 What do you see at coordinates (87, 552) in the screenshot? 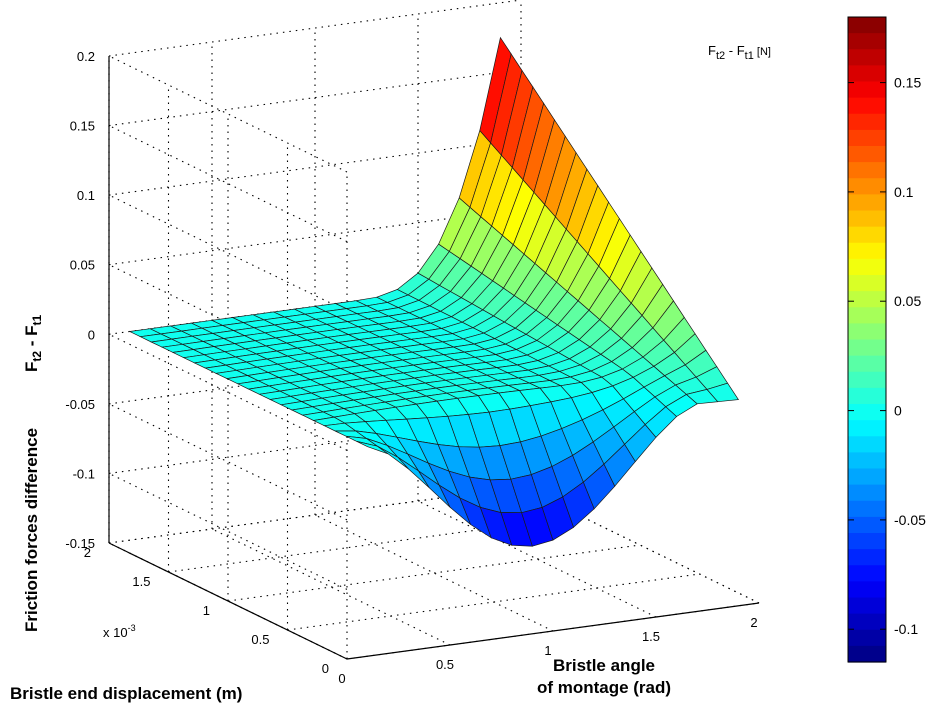
I see `y-tick-label: 2` at bounding box center [87, 552].